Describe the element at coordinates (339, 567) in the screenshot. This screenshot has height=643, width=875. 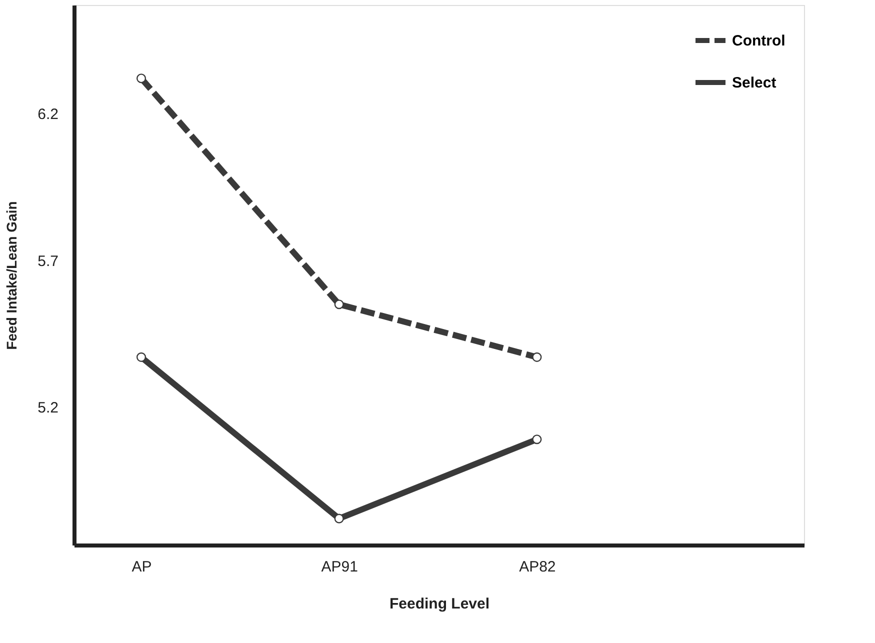
I see `x-tick-label: AP91` at that location.